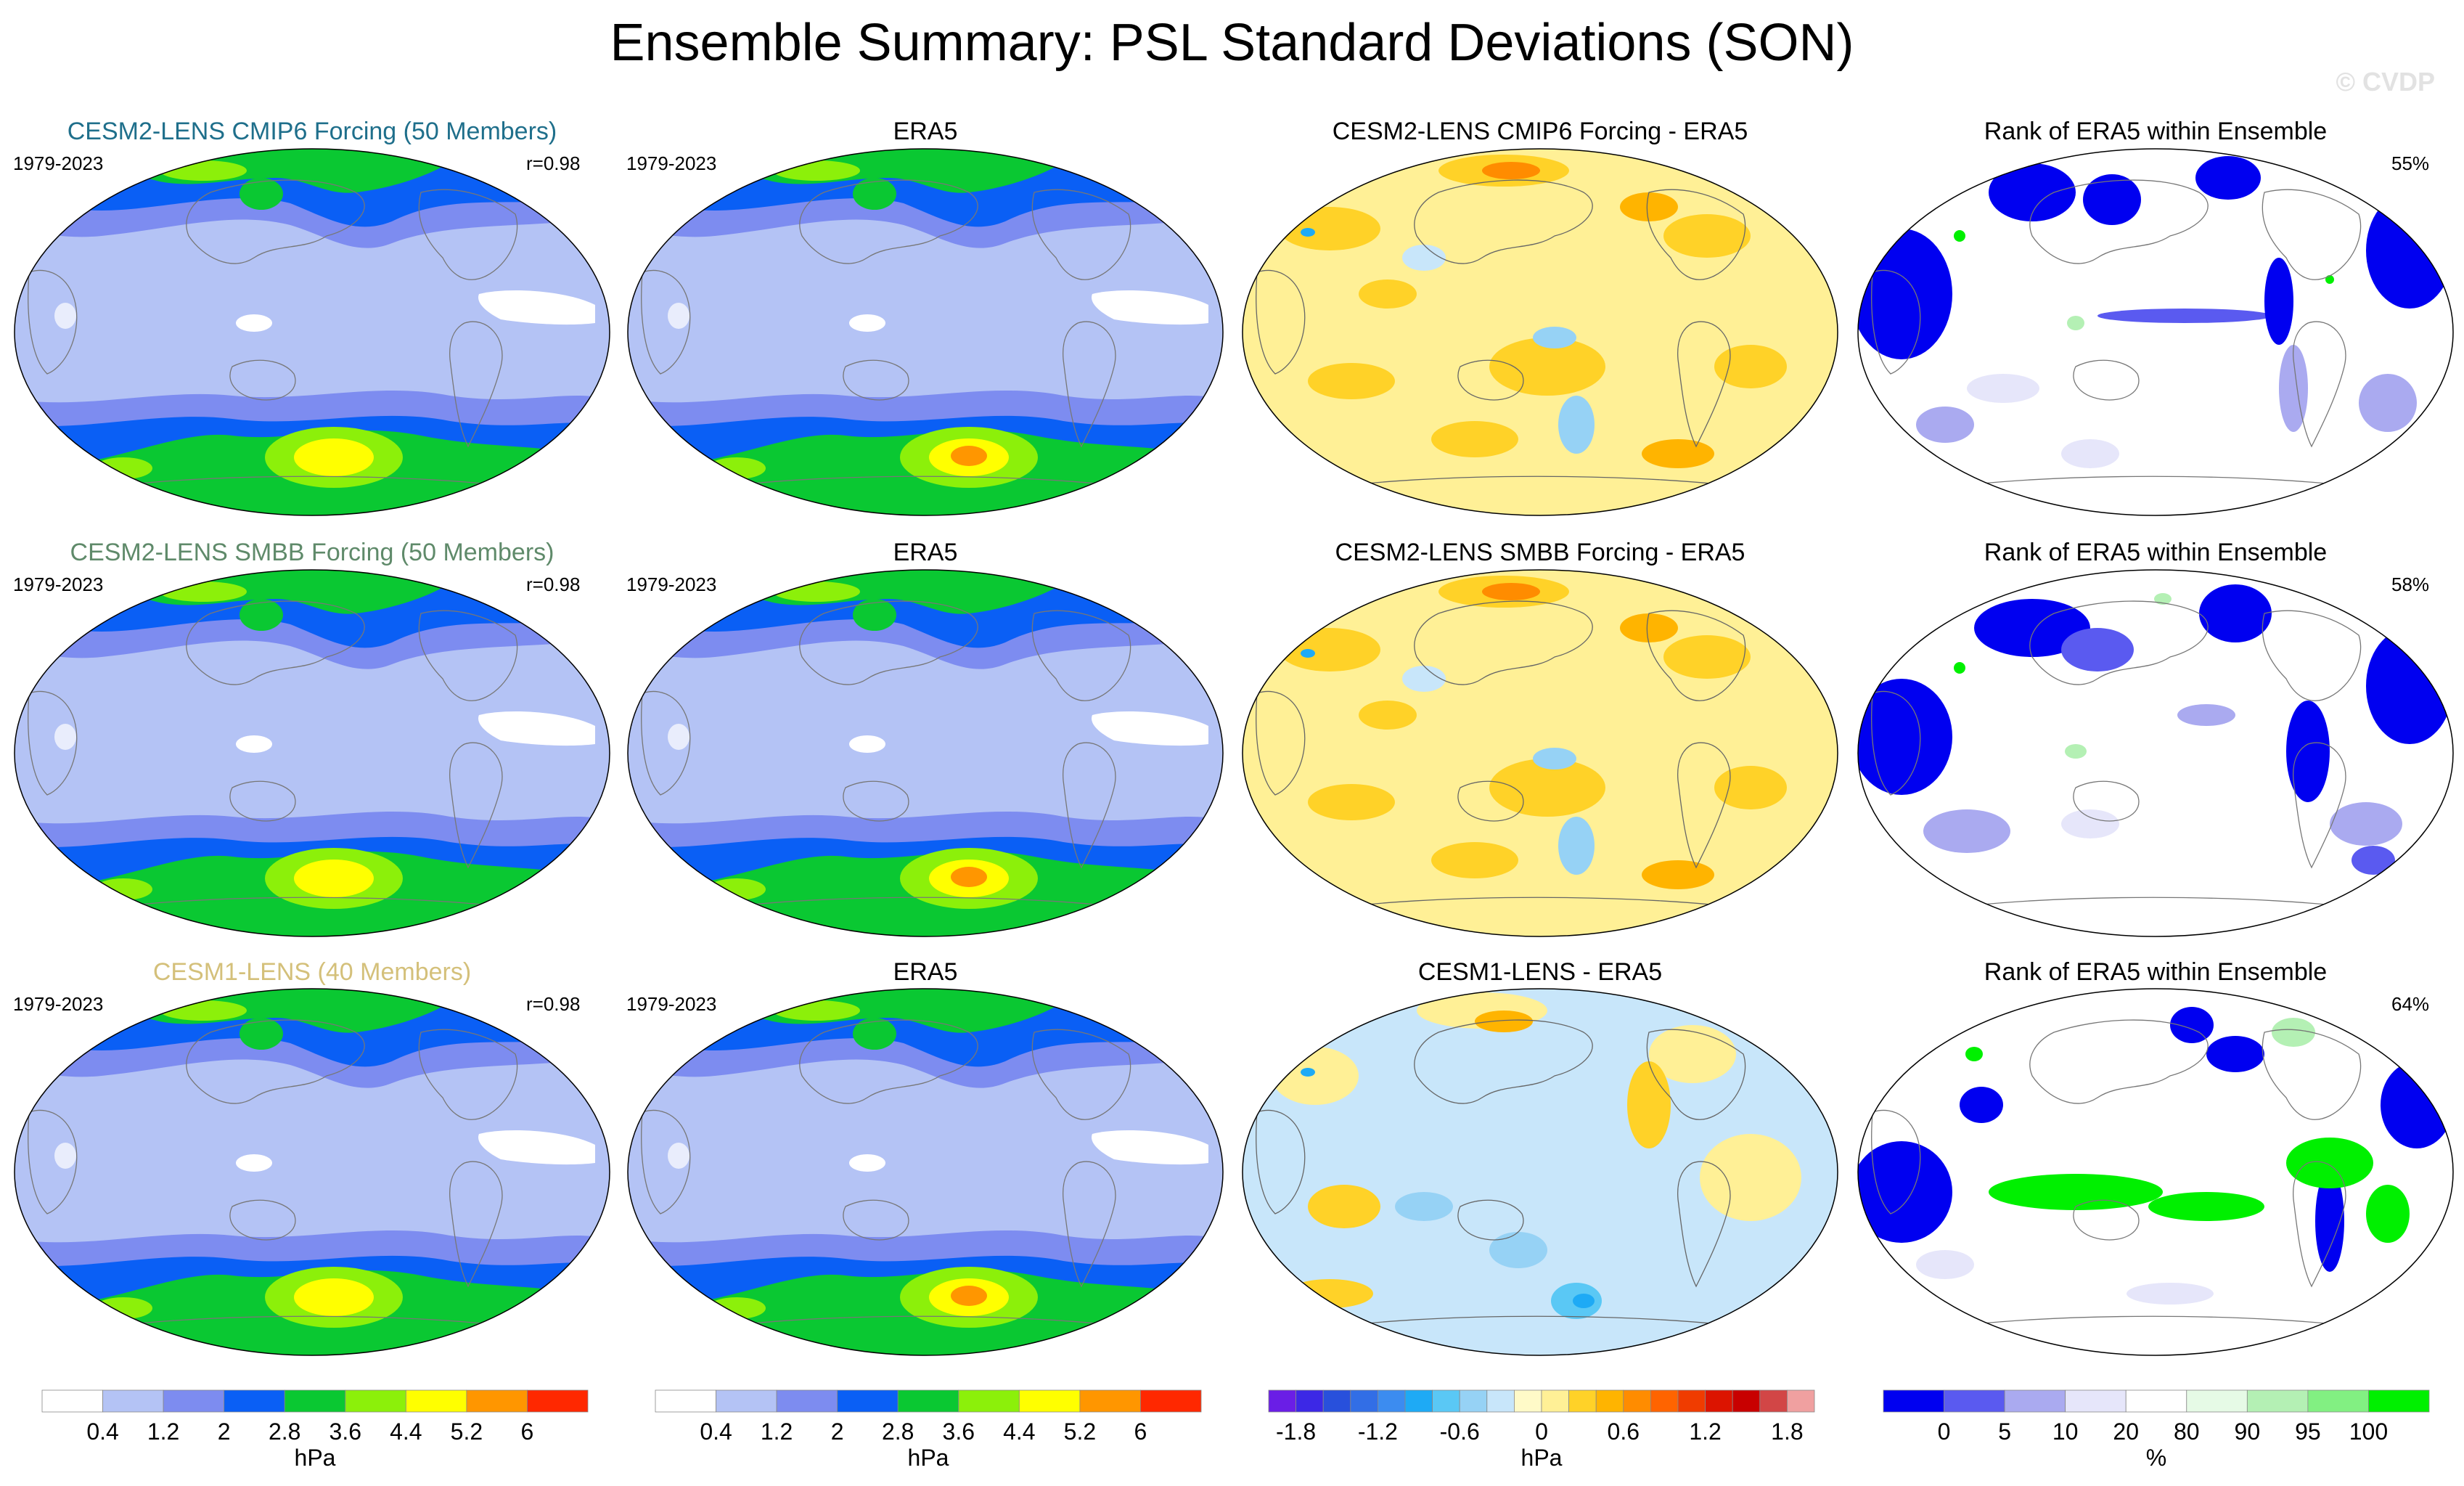 This screenshot has height=1486, width=2464. Describe the element at coordinates (2187, 1431) in the screenshot. I see `colorbar-tick-label: 80` at that location.